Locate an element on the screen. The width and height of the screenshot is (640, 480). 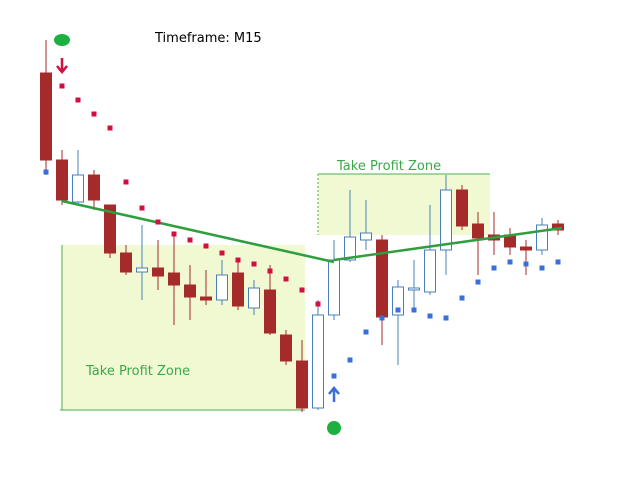
buy-arrow is located at coordinates (334, 394).